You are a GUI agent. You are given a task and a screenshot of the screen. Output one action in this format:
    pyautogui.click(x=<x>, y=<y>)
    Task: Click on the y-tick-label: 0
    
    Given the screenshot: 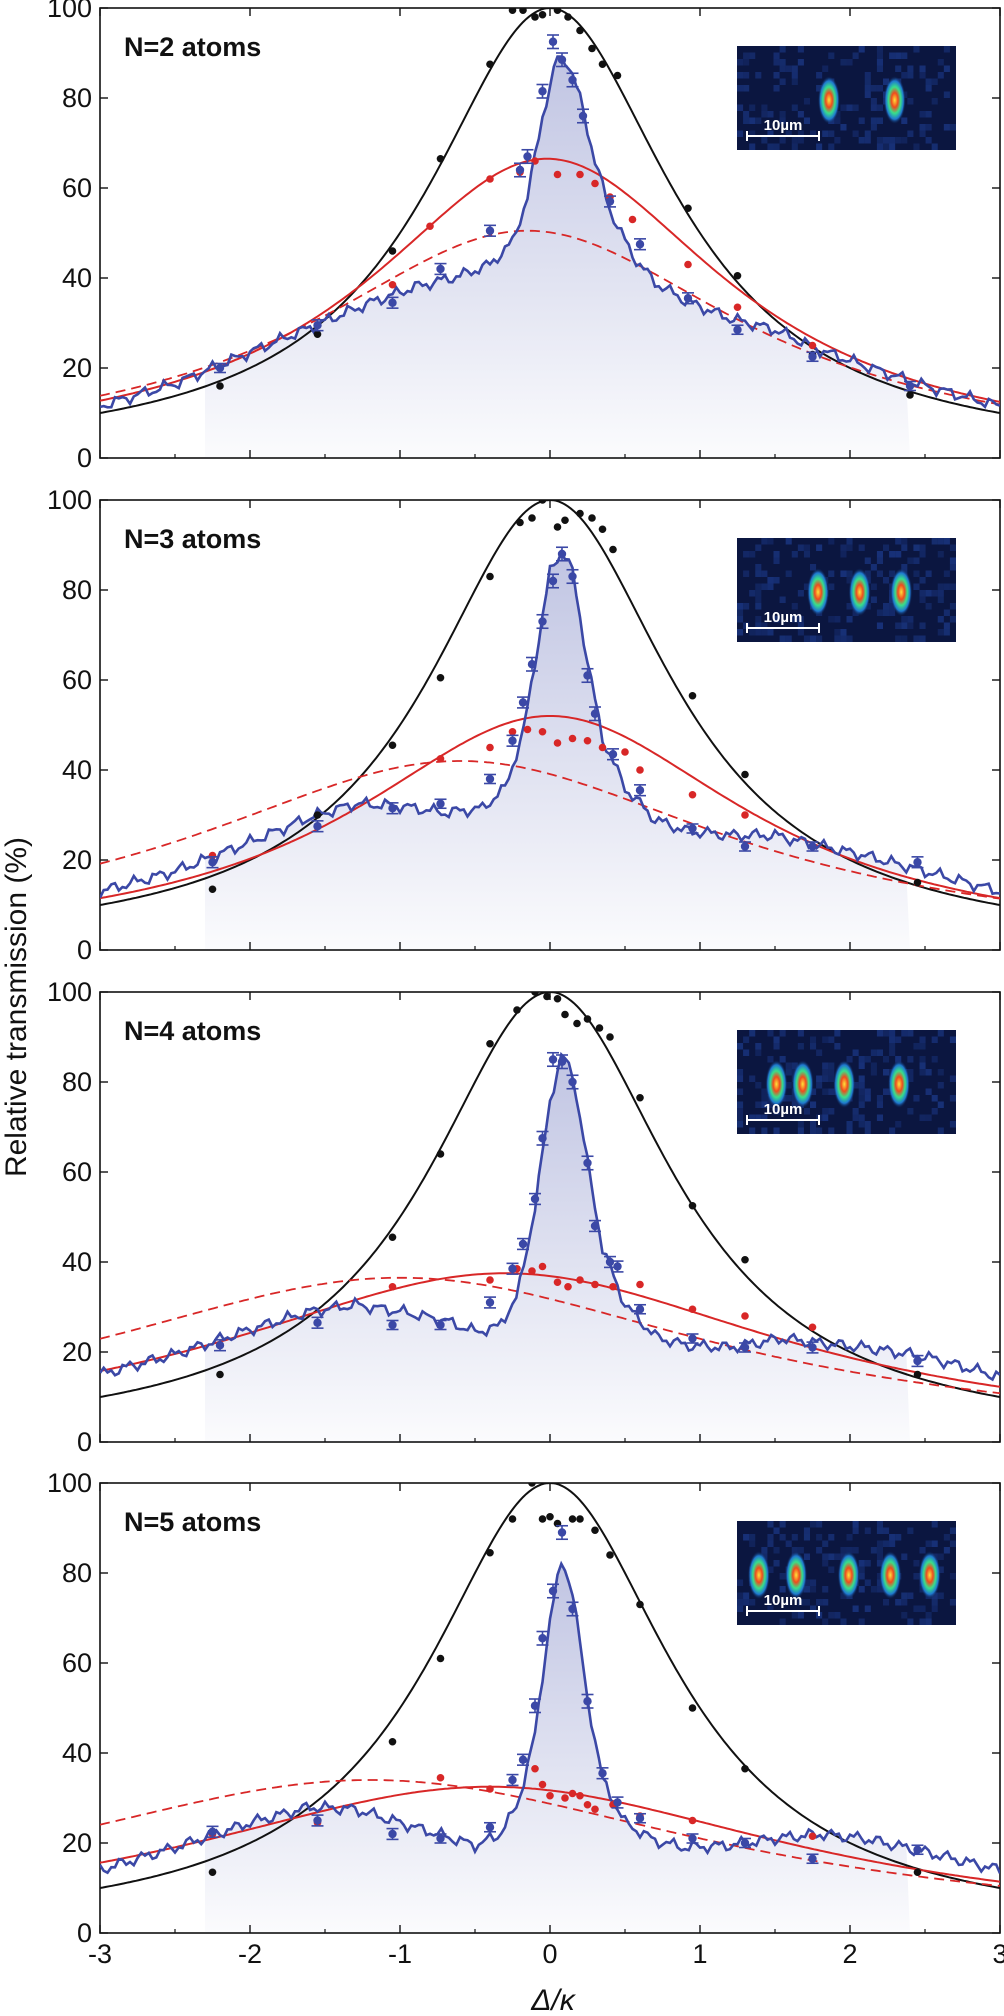 What is the action you would take?
    pyautogui.click(x=84, y=1933)
    